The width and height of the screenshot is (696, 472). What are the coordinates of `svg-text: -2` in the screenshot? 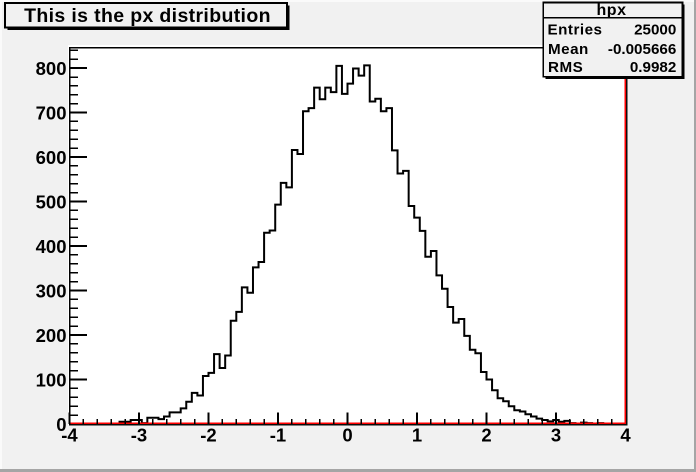 It's located at (208, 434).